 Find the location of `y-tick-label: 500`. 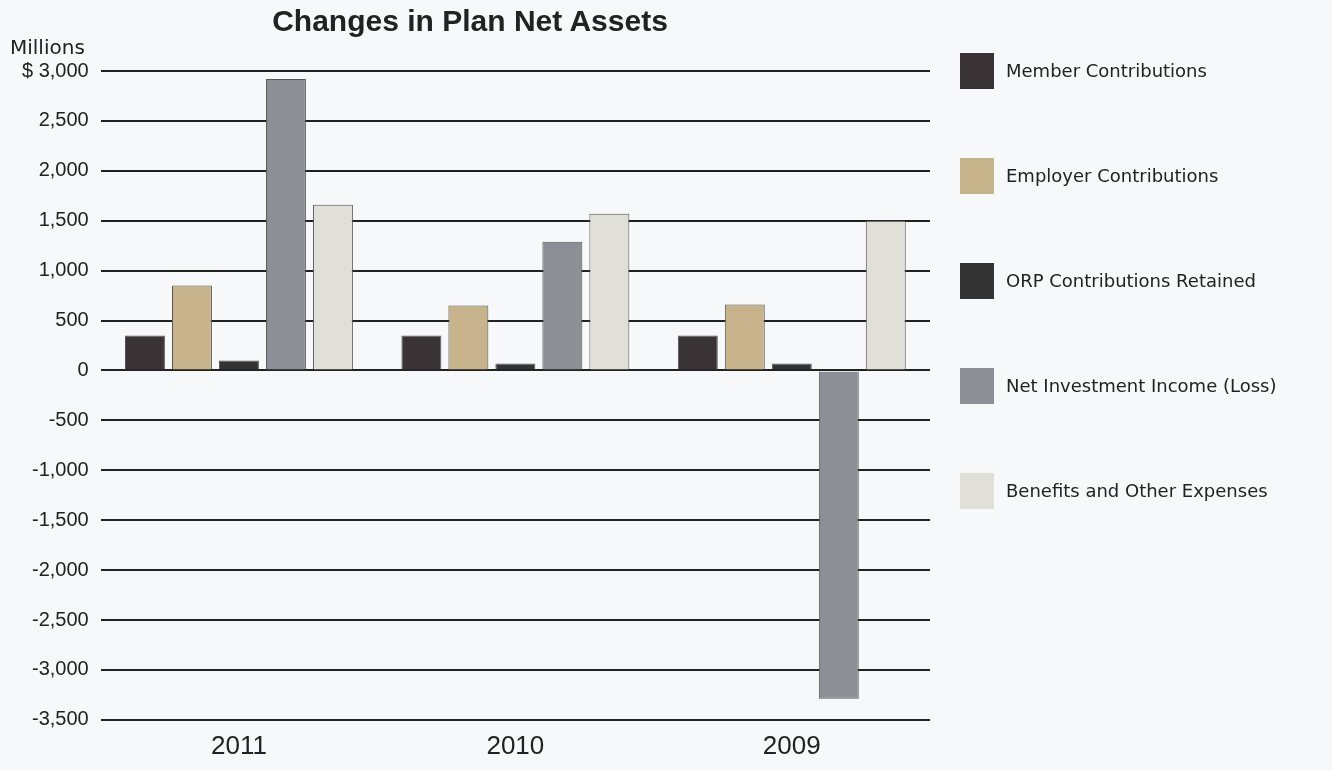

y-tick-label: 500 is located at coordinates (72, 319).